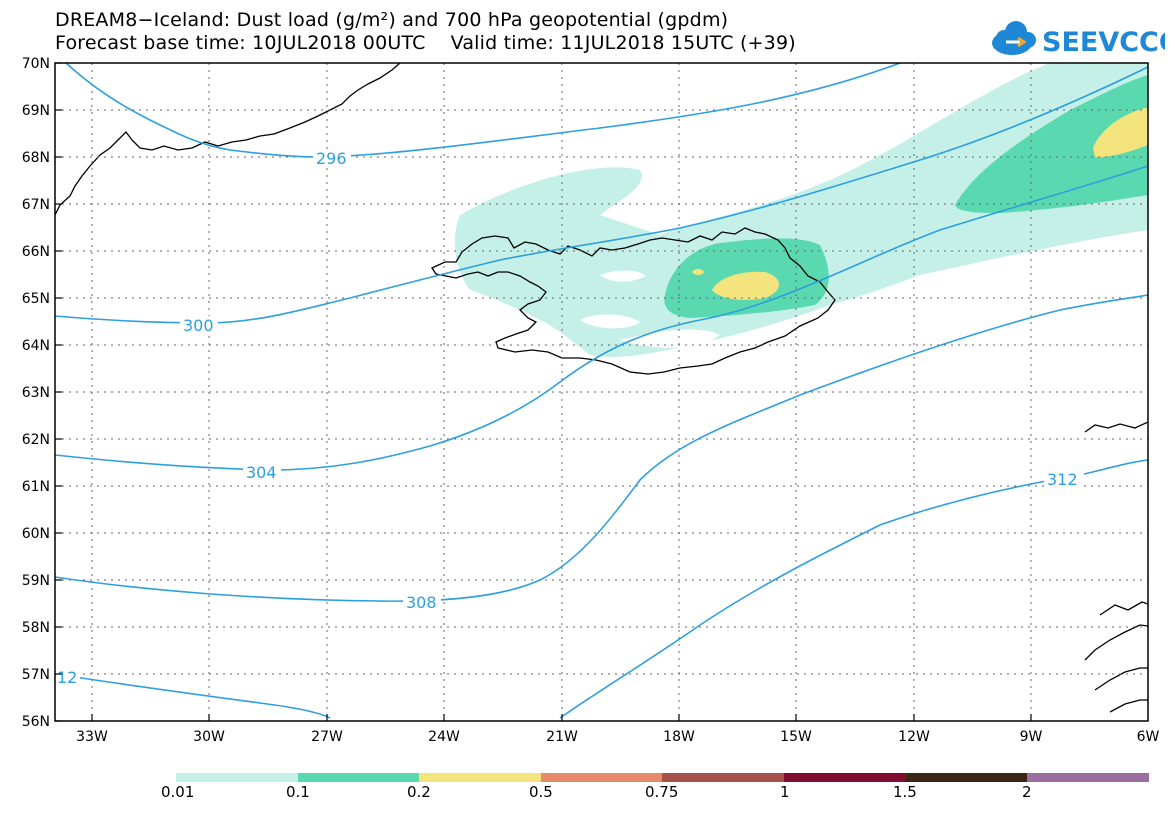 The width and height of the screenshot is (1175, 815). What do you see at coordinates (36, 722) in the screenshot?
I see `lat-label: 56N` at bounding box center [36, 722].